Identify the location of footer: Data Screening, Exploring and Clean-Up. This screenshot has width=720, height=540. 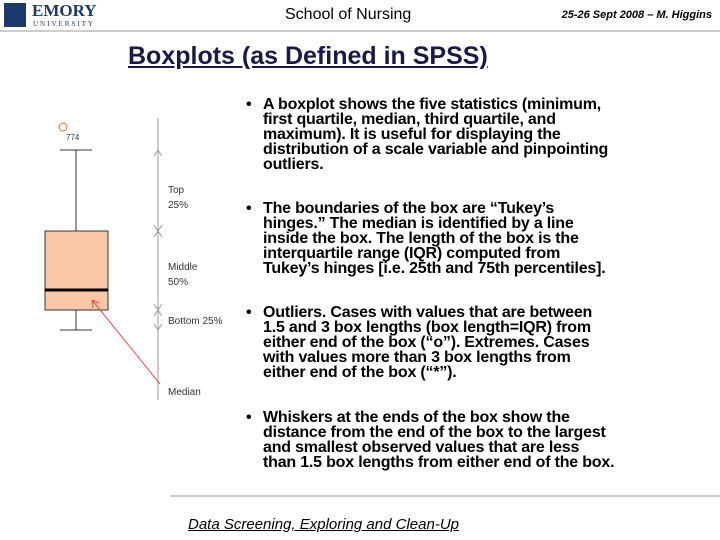
(323, 524).